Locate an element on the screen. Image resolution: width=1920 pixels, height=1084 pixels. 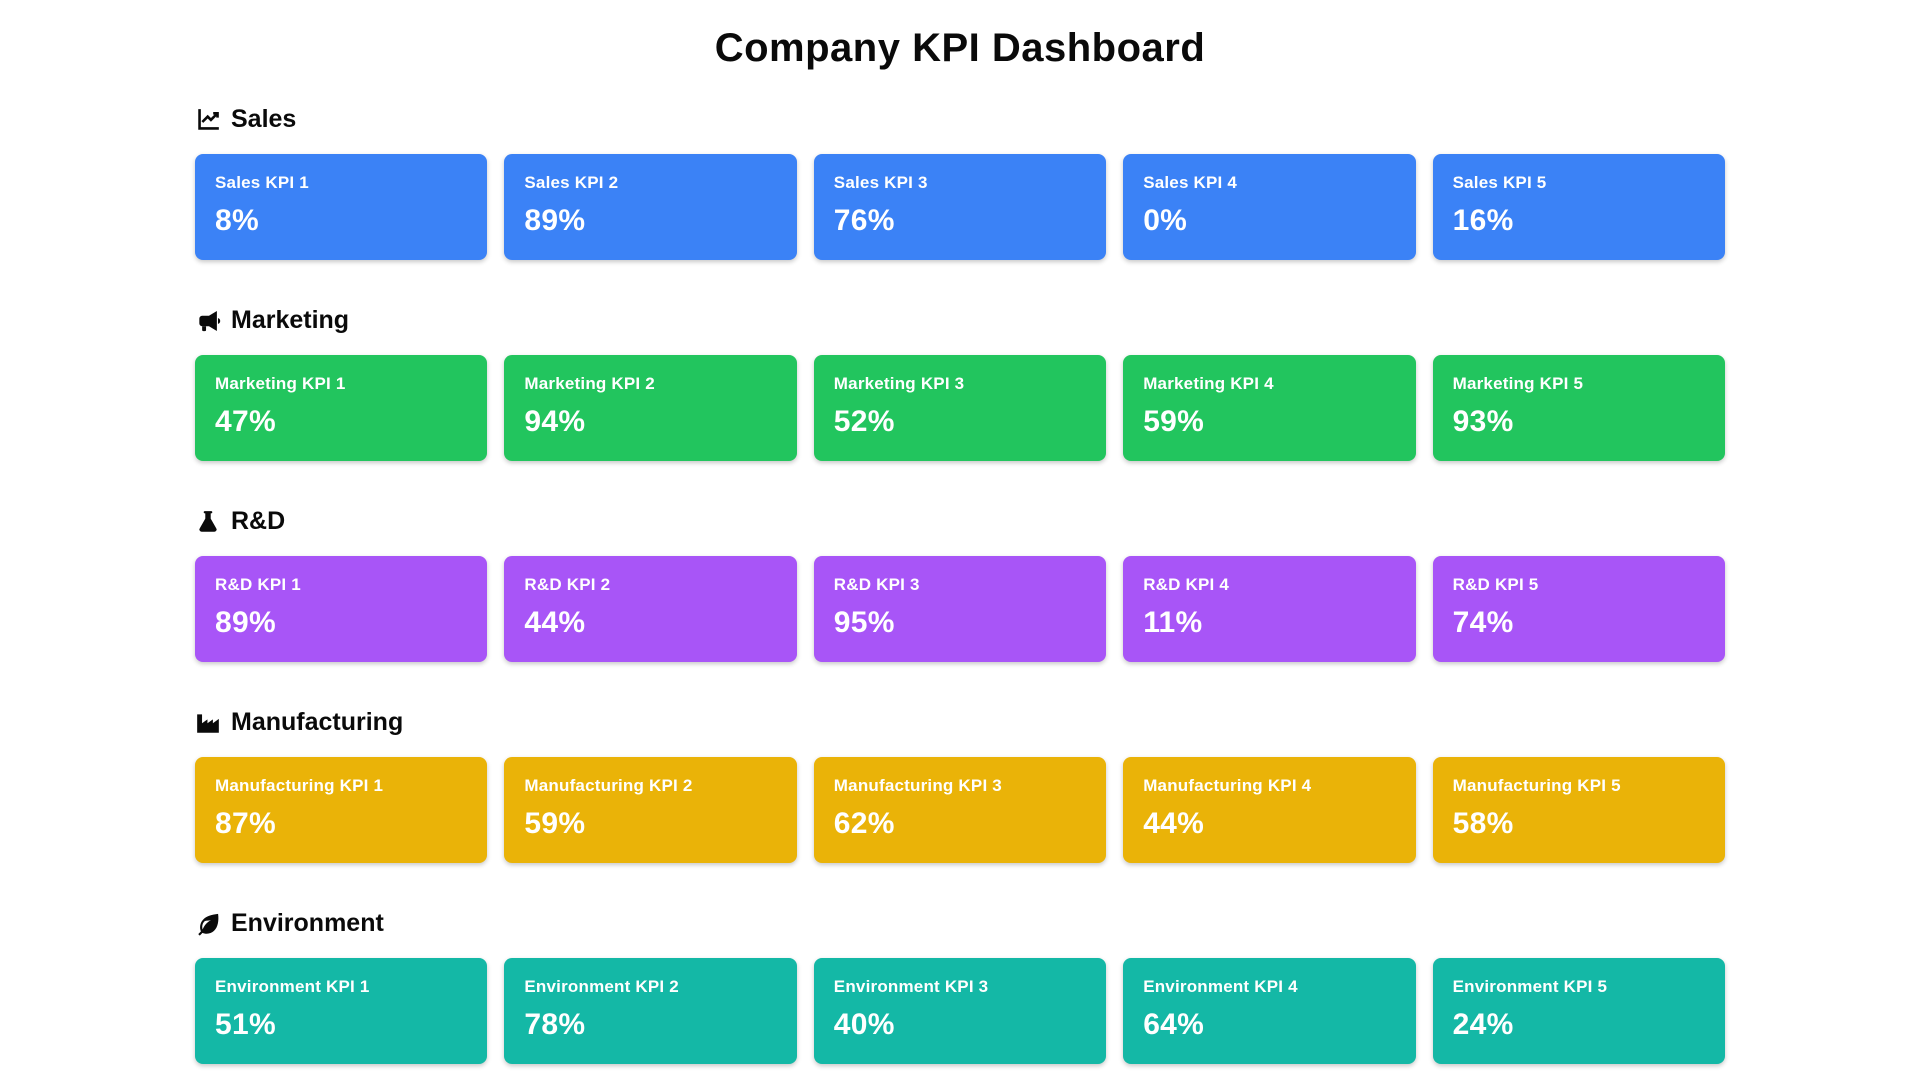
kpi-card: Marketing KPI 2 94% is located at coordinates (650, 408).